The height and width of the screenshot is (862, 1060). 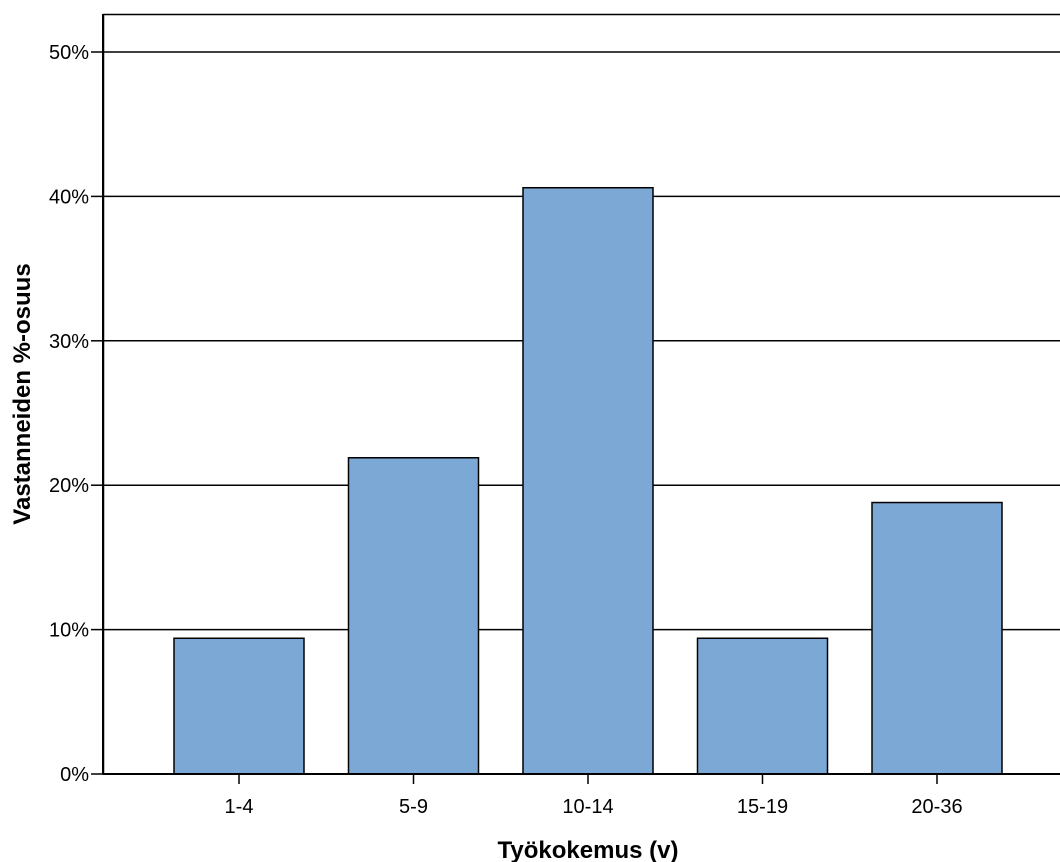 I want to click on y-tick-label: 0%, so click(x=74, y=775).